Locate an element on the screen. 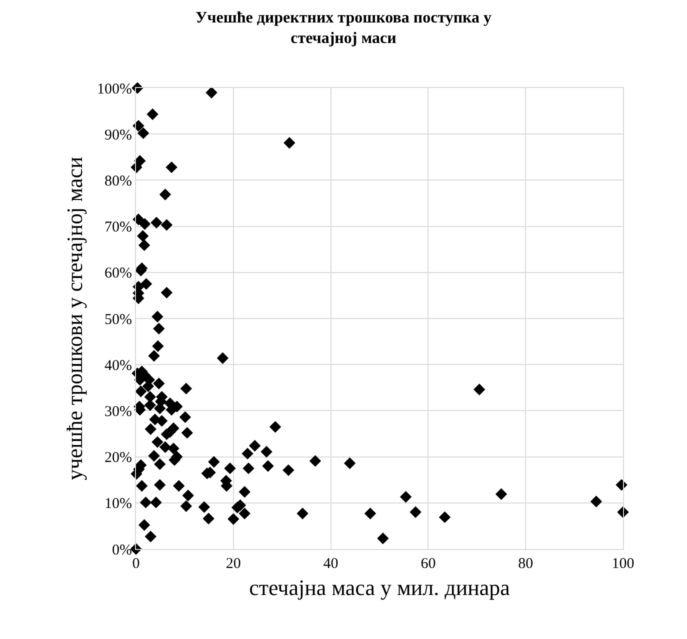 The height and width of the screenshot is (639, 687). x-tick-label: 60 is located at coordinates (428, 564).